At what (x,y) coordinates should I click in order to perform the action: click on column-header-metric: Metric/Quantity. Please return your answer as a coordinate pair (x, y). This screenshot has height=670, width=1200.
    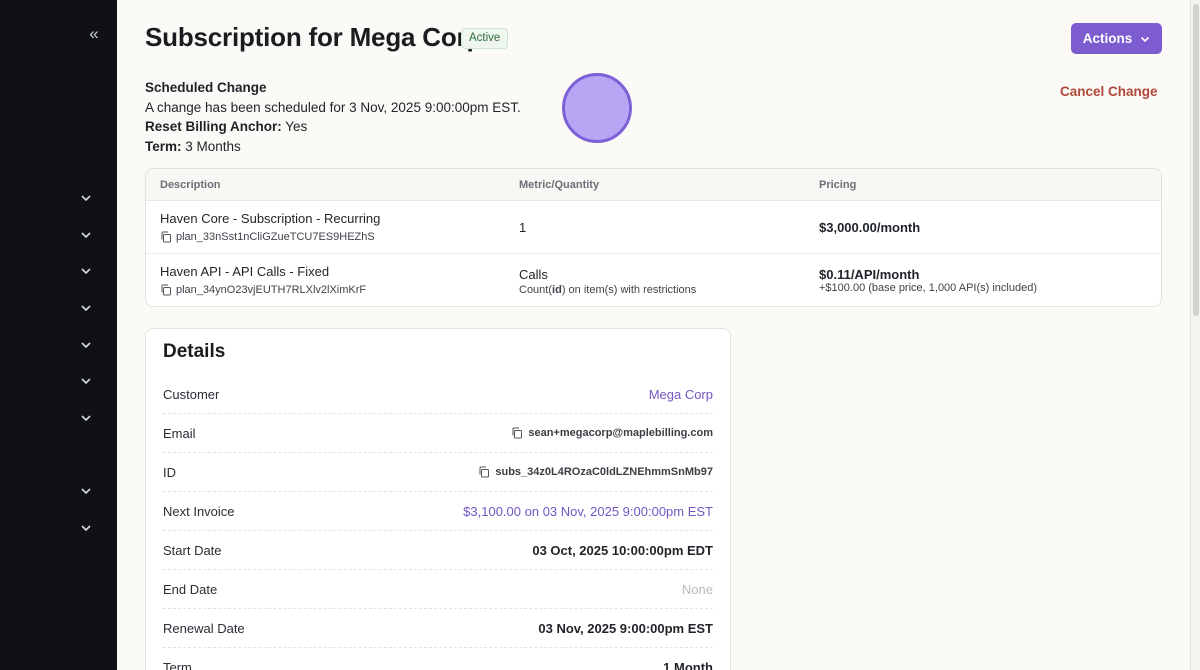
    Looking at the image, I should click on (559, 185).